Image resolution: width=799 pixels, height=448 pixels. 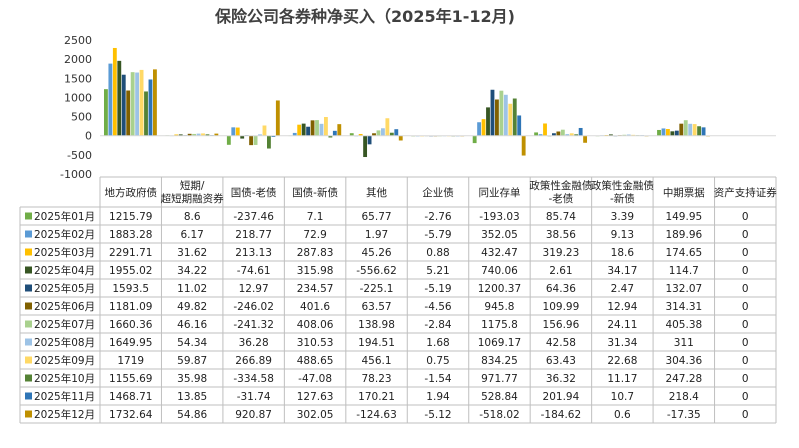 I want to click on table-cell: 1.68, so click(x=437, y=343).